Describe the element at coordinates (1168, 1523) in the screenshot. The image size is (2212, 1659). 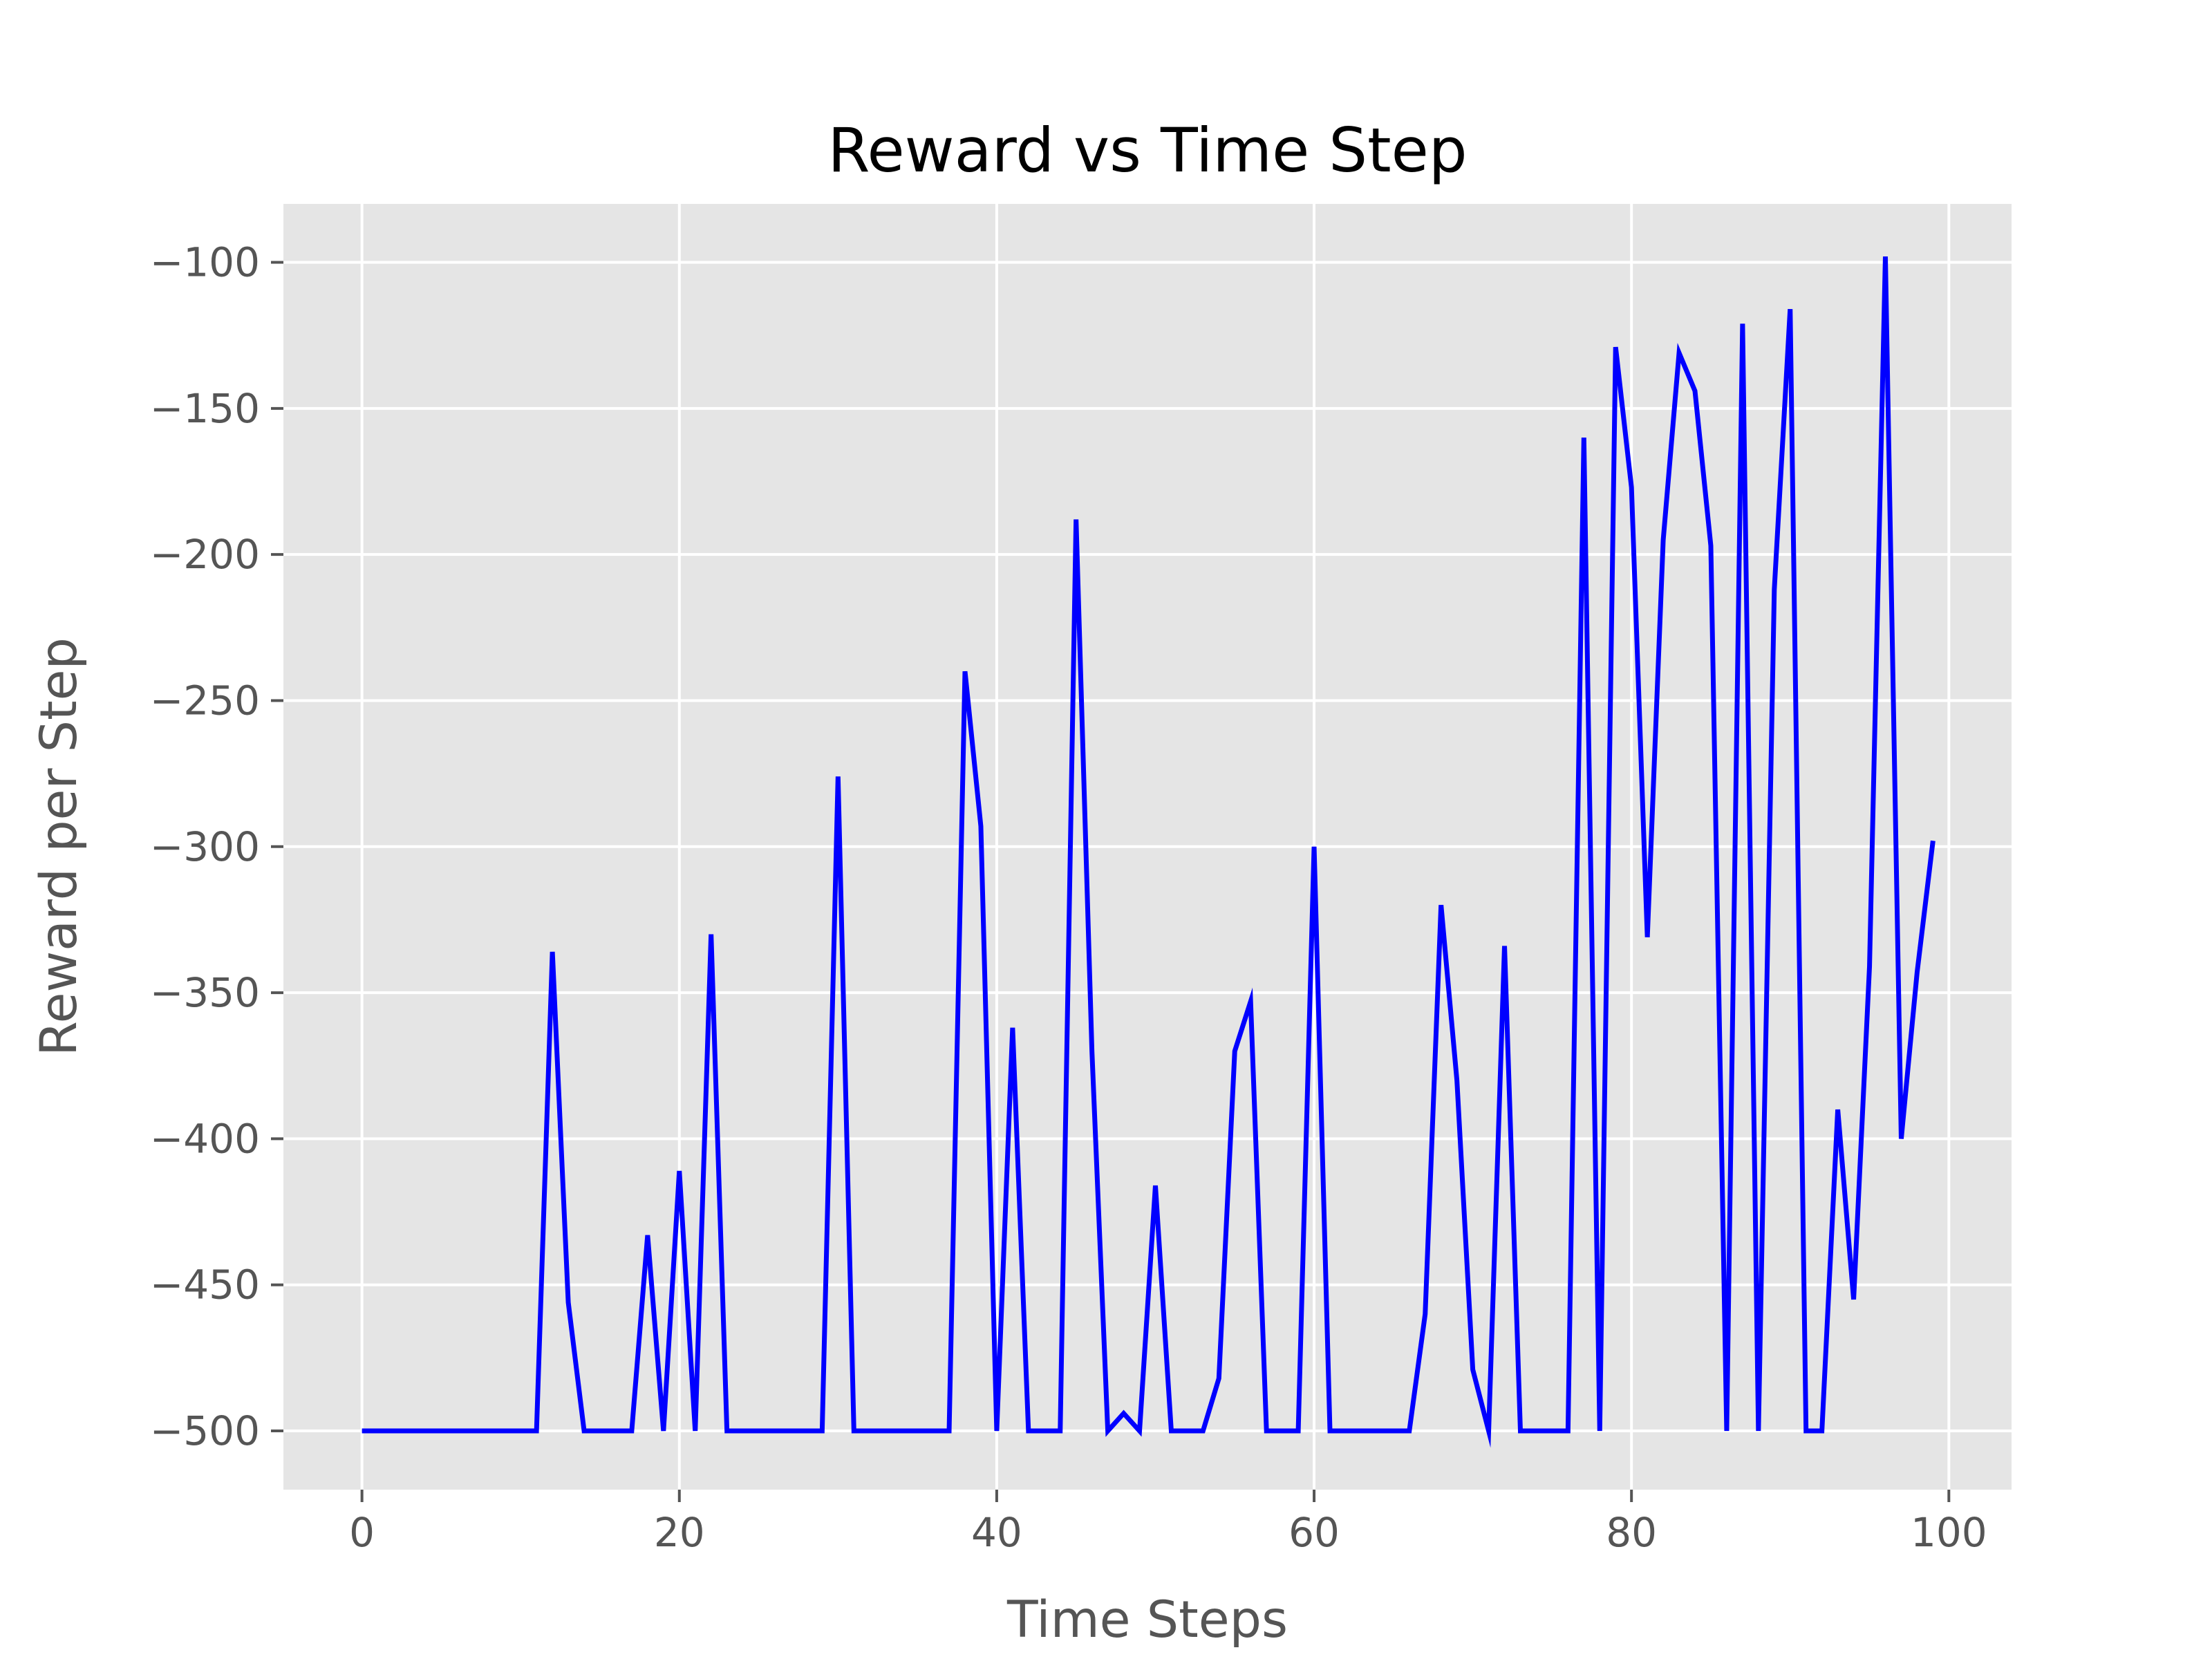
I see `x-axis-ticks: 0 20 40 60 80 100` at that location.